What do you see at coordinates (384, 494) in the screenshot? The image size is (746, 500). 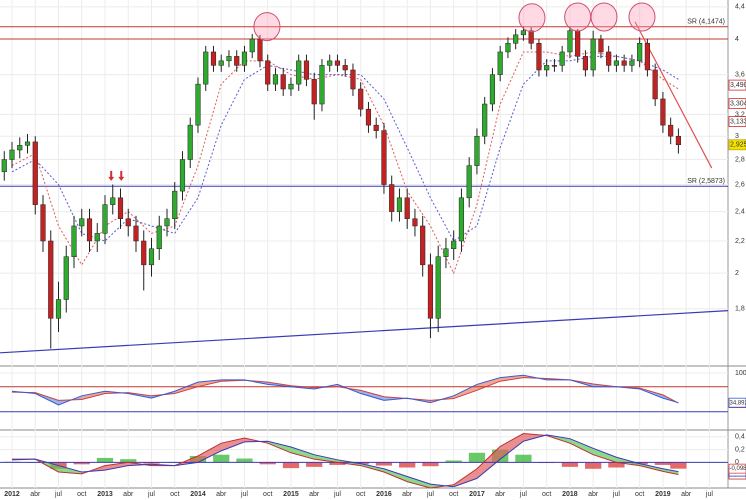 I see `x-tick-label: 2016` at bounding box center [384, 494].